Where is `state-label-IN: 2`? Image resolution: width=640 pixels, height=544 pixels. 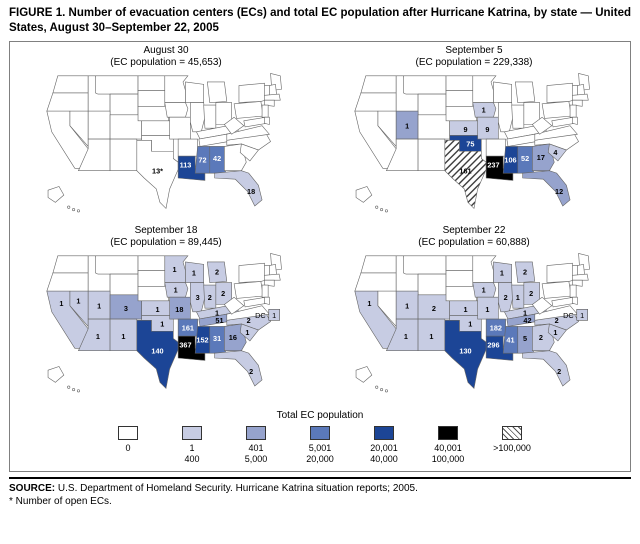
state-label-IN: 2 is located at coordinates (210, 297).